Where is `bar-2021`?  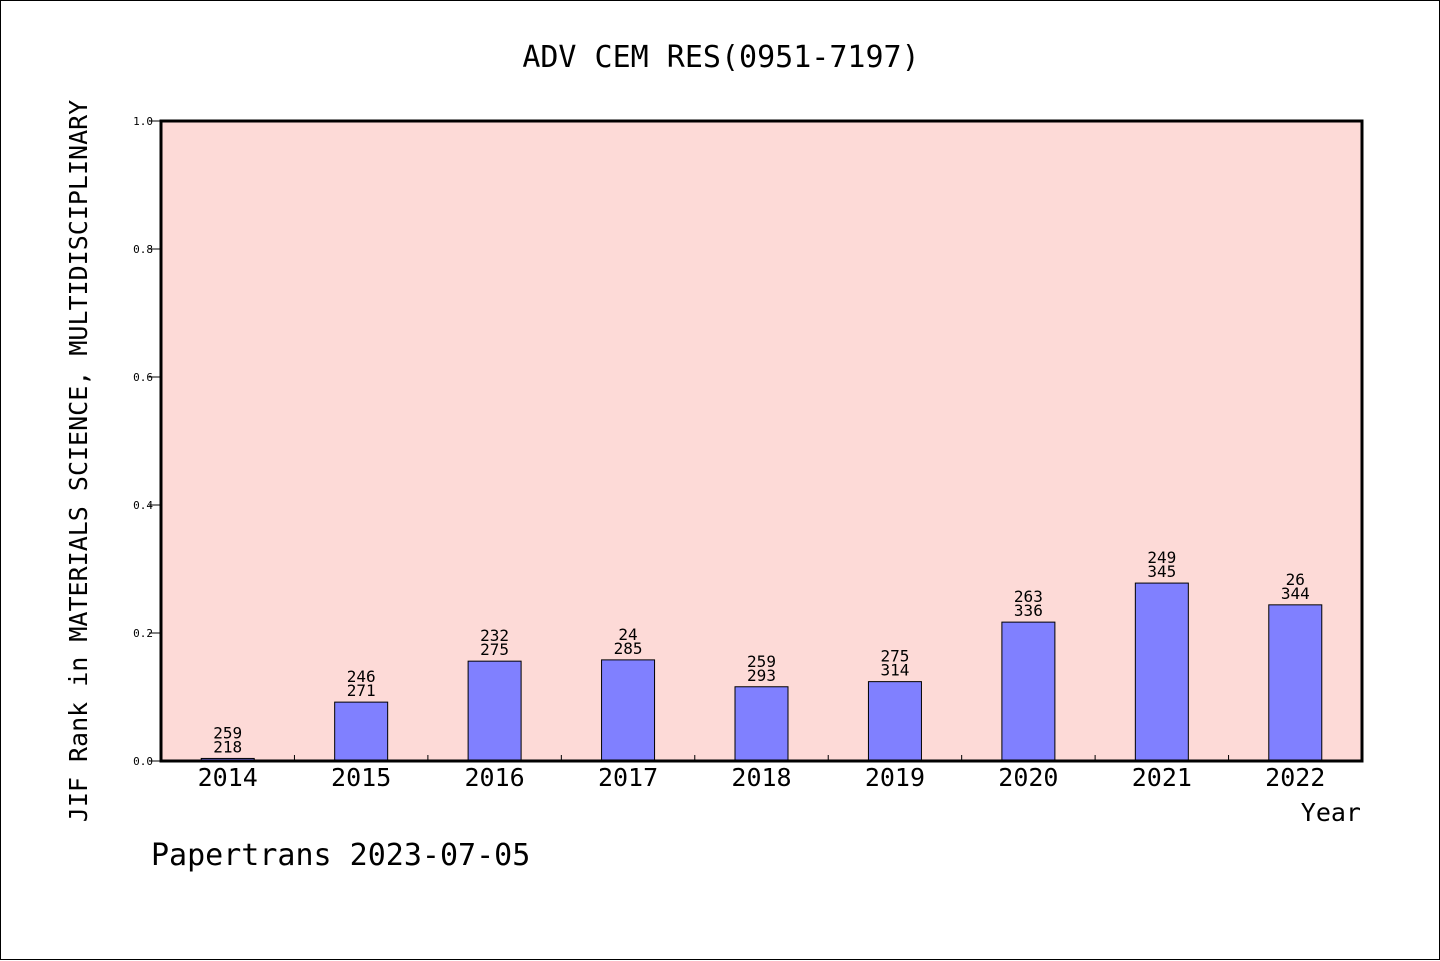 bar-2021 is located at coordinates (1161, 672).